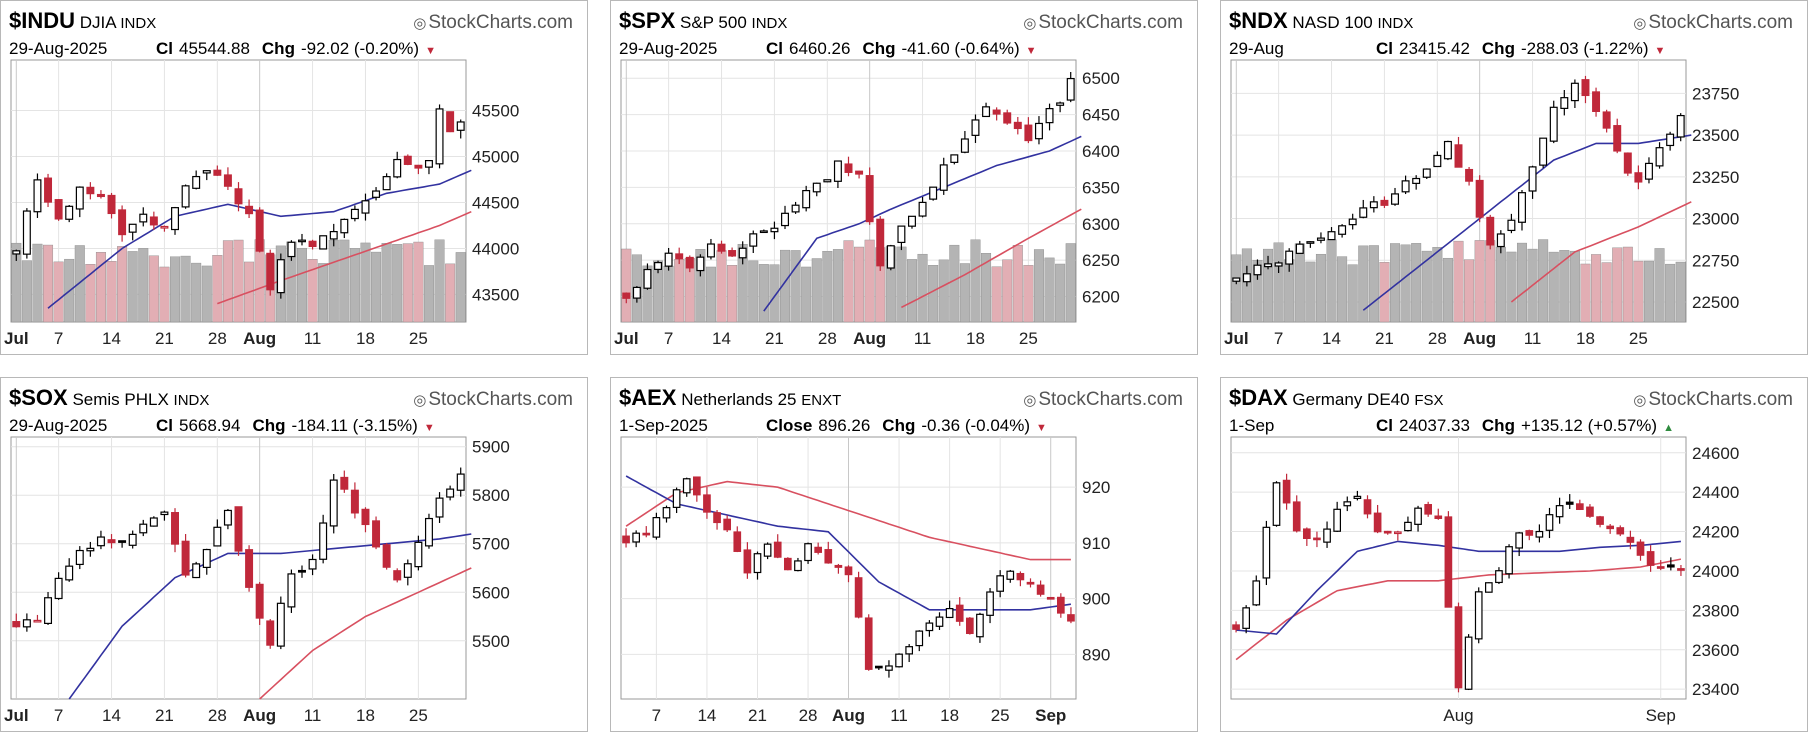 Image resolution: width=1808 pixels, height=732 pixels. What do you see at coordinates (38, 397) in the screenshot?
I see `symbol: $SOX` at bounding box center [38, 397].